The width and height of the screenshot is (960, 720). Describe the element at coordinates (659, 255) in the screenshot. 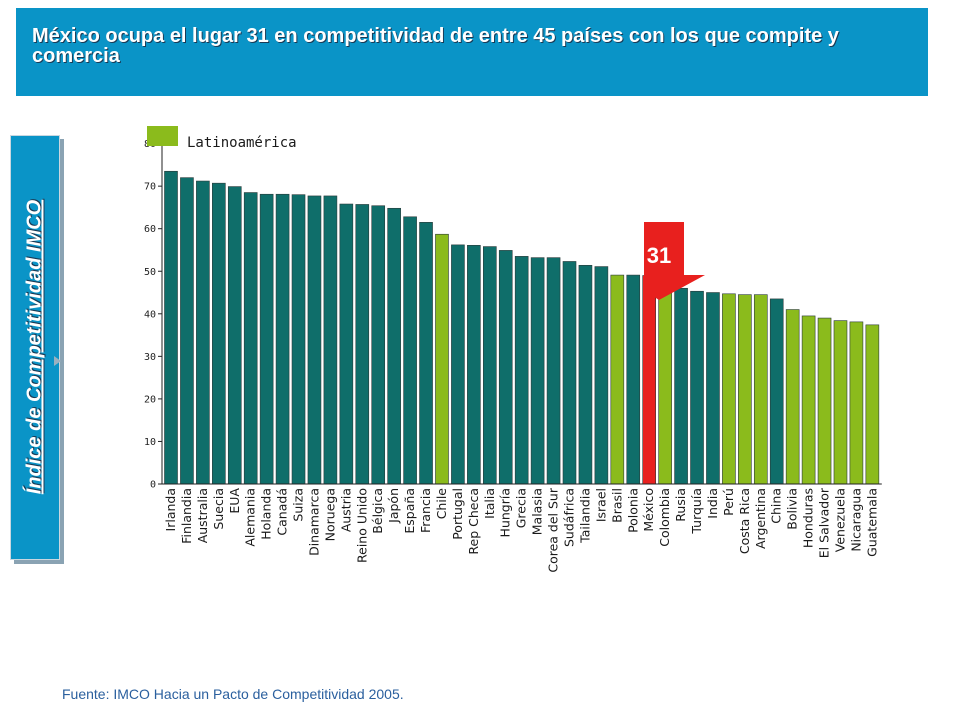

I see `rank-label: 31` at that location.